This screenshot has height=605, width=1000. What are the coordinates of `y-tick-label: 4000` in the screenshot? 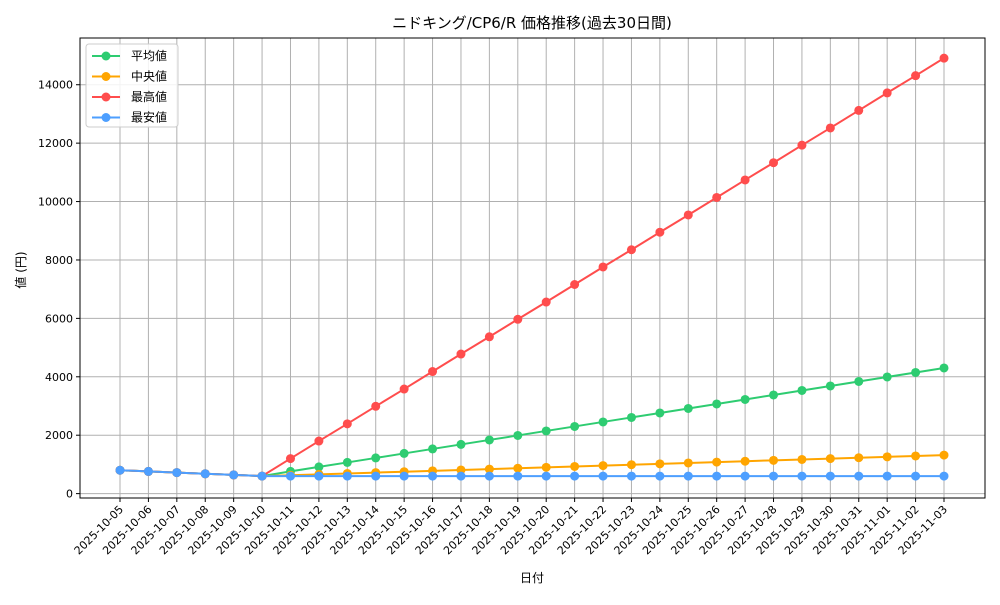 It's located at (59, 377).